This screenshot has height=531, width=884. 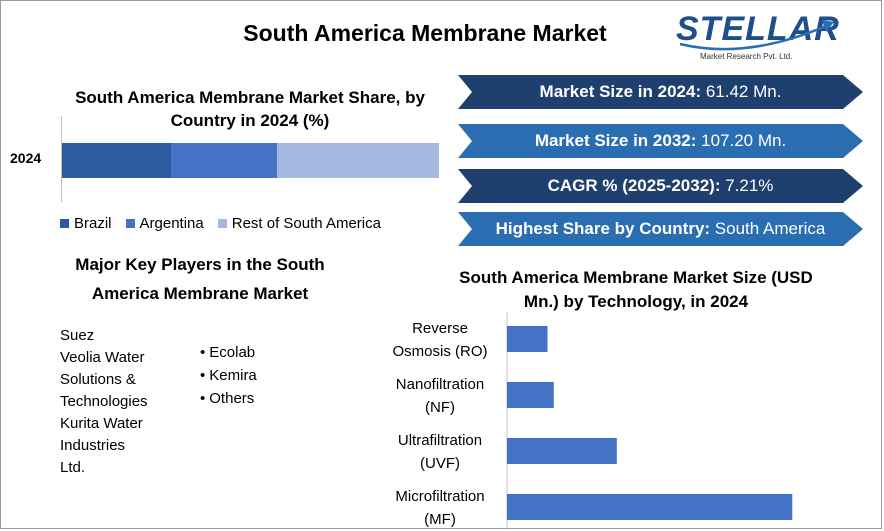 I want to click on stat-banner: Market Size in 2024: 61.42 Mn., so click(x=660, y=92).